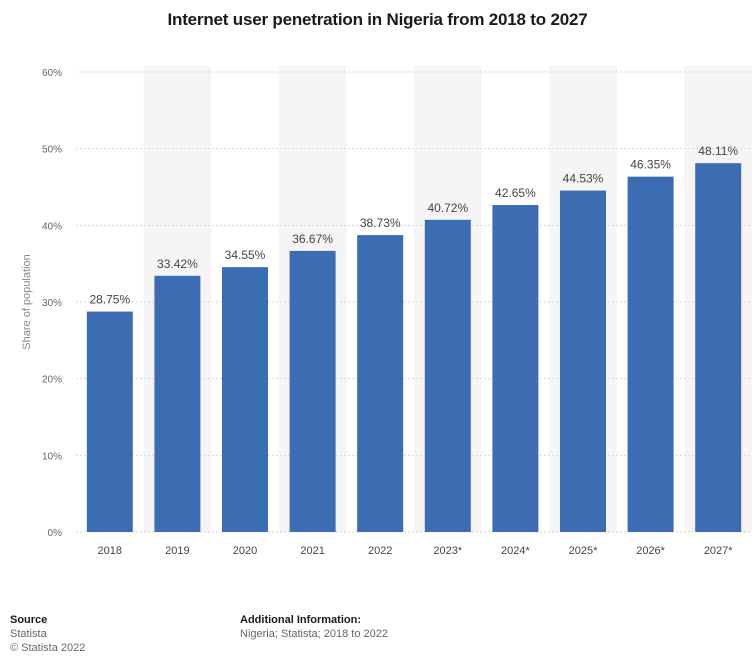 The height and width of the screenshot is (661, 755). Describe the element at coordinates (380, 551) in the screenshot. I see `x-tick-label: 2022` at that location.